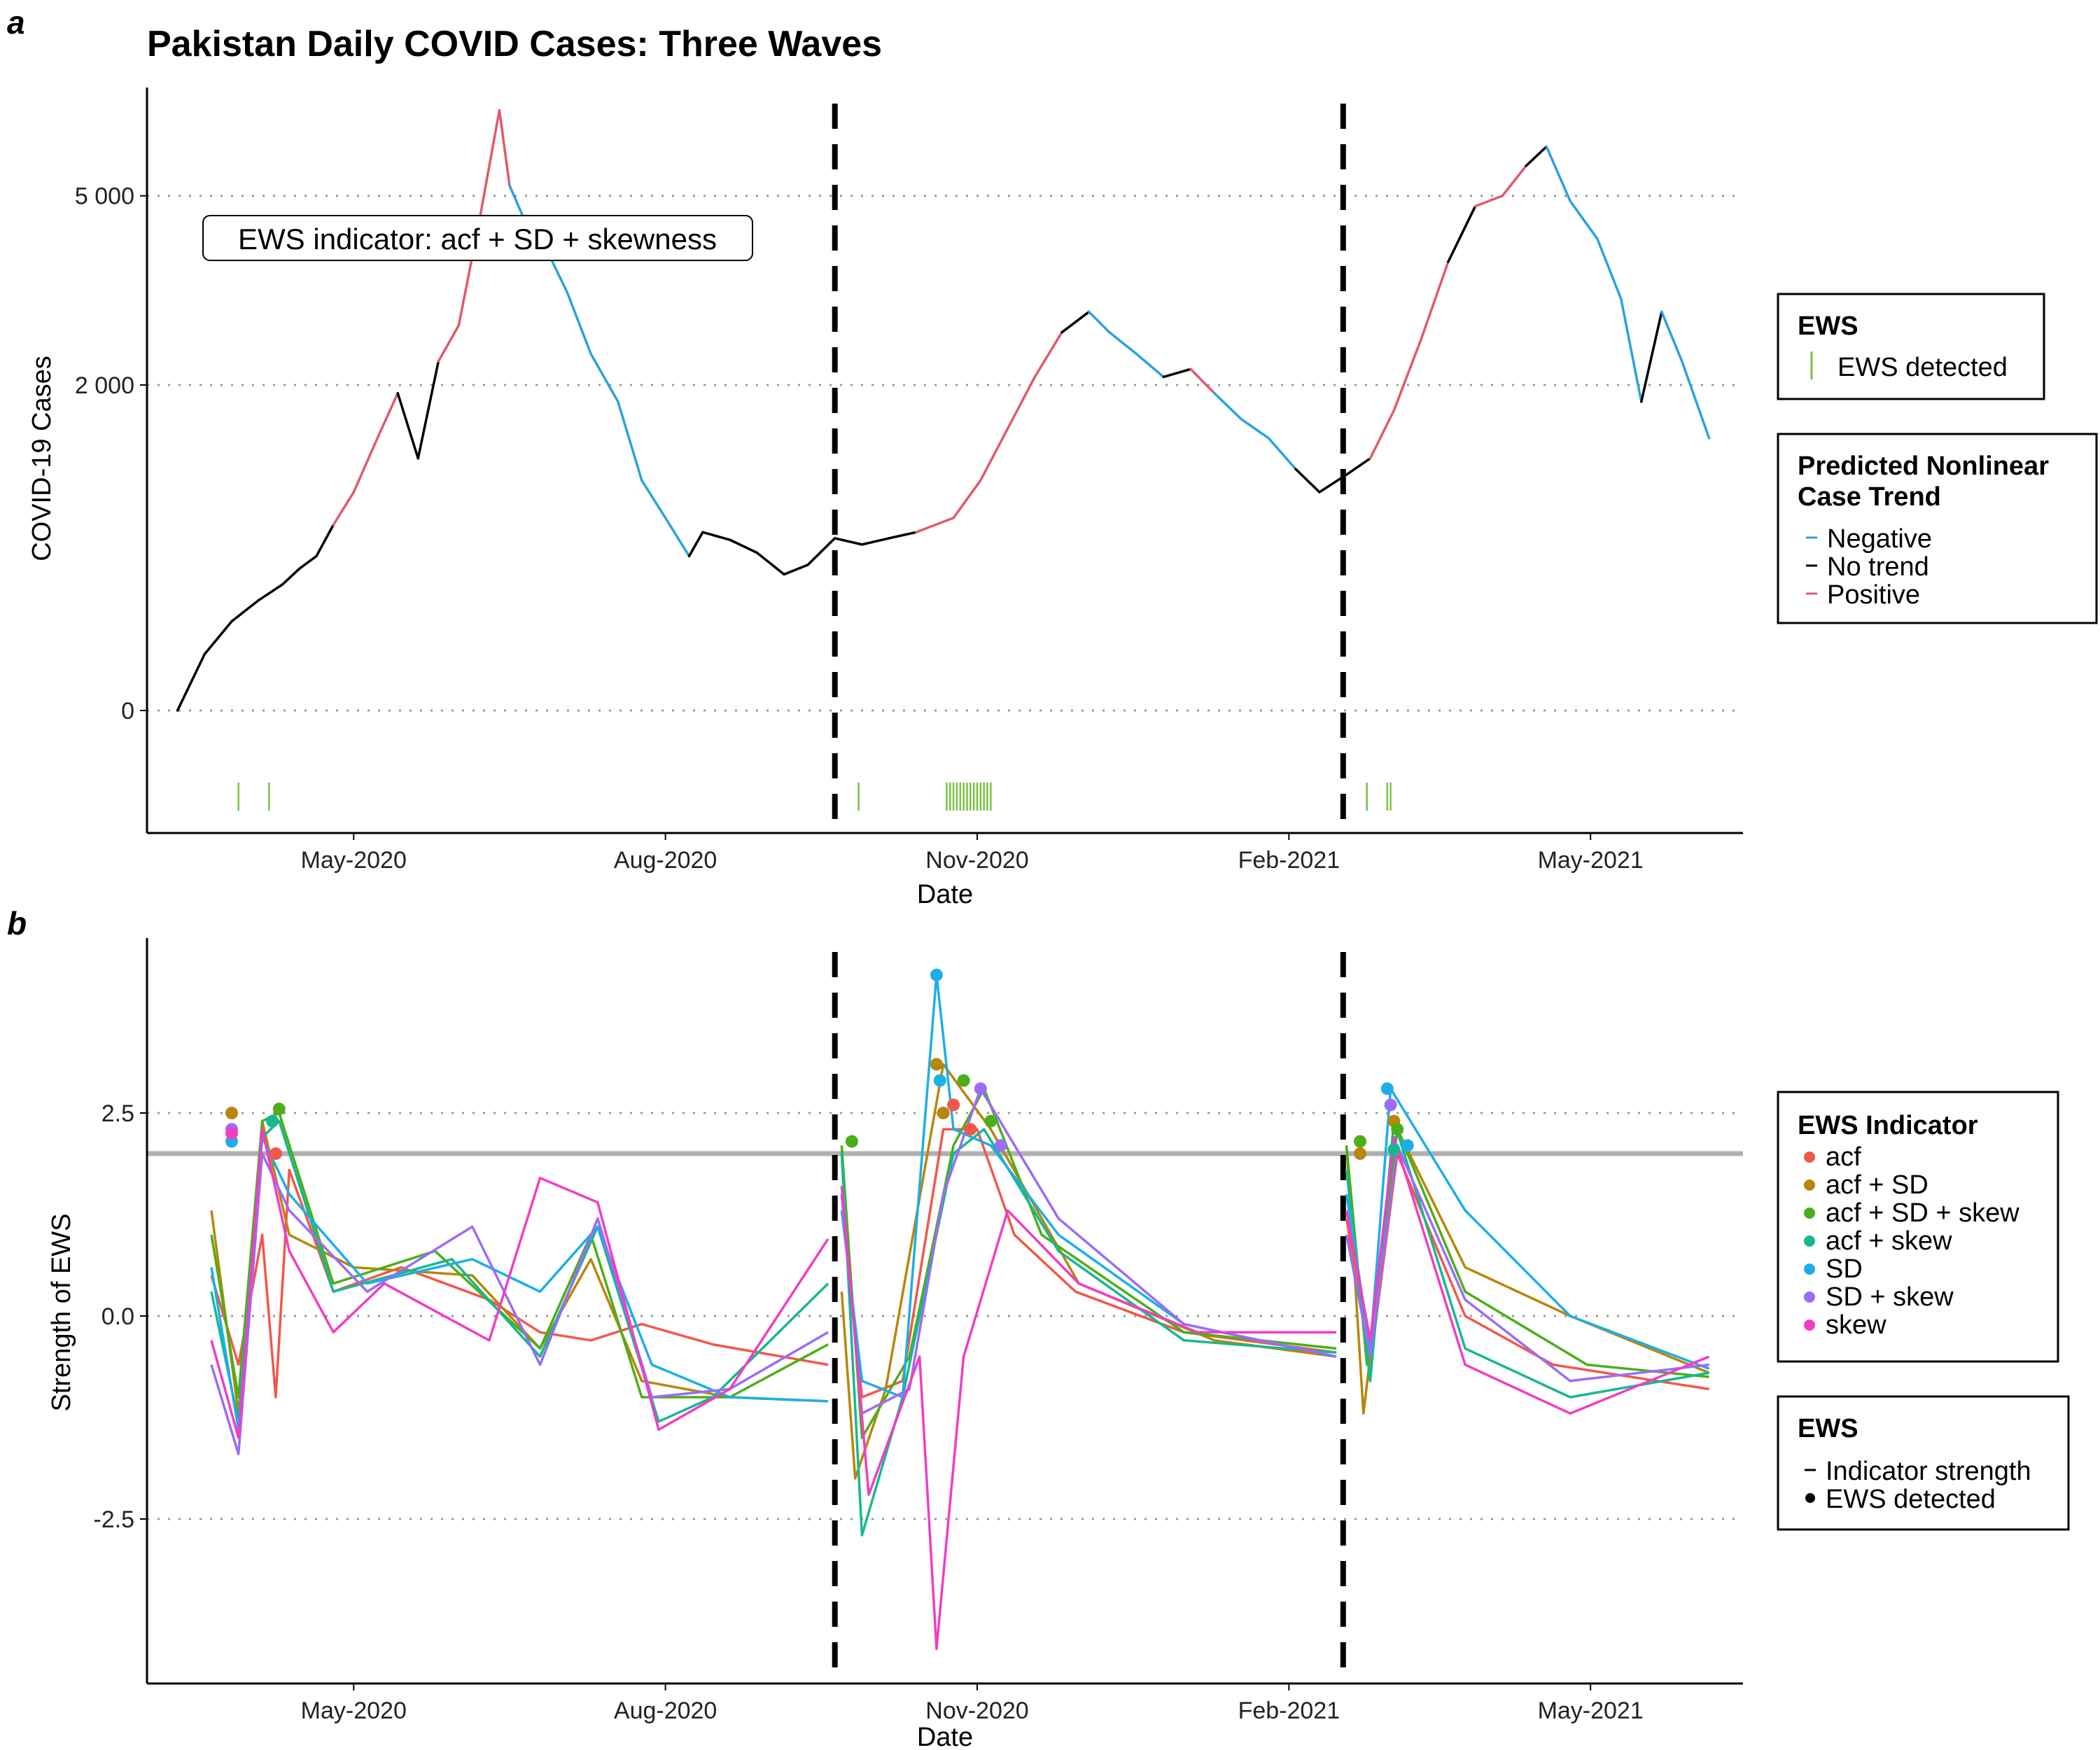  What do you see at coordinates (118, 1316) in the screenshot?
I see `y-tick-label: 0.0` at bounding box center [118, 1316].